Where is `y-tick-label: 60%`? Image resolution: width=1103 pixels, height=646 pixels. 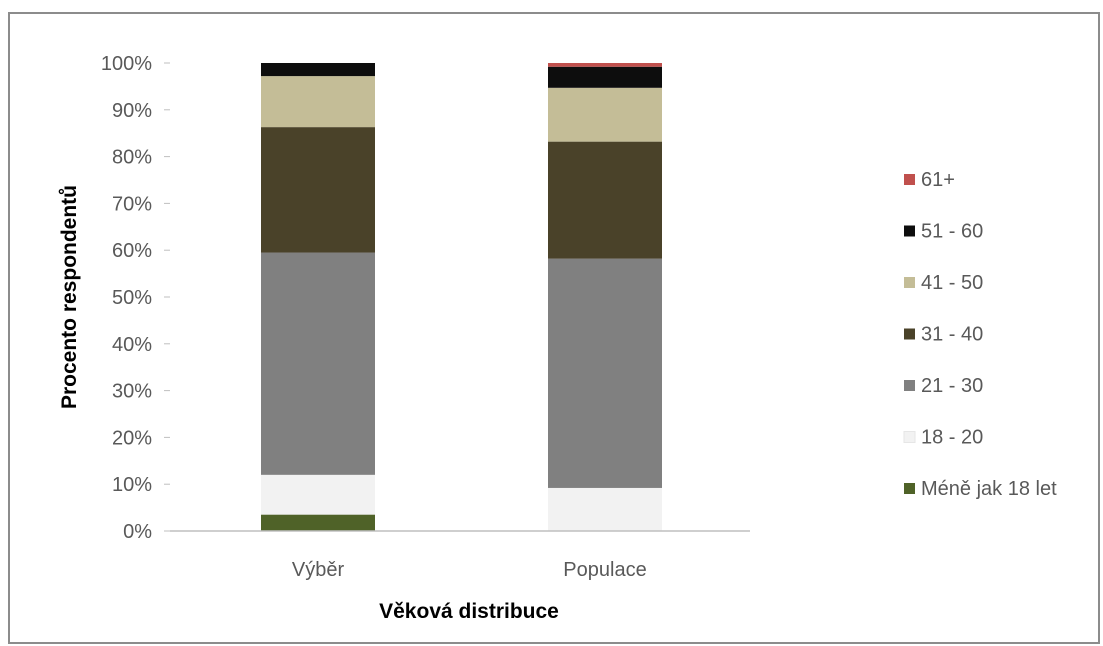
y-tick-label: 60% is located at coordinates (132, 251).